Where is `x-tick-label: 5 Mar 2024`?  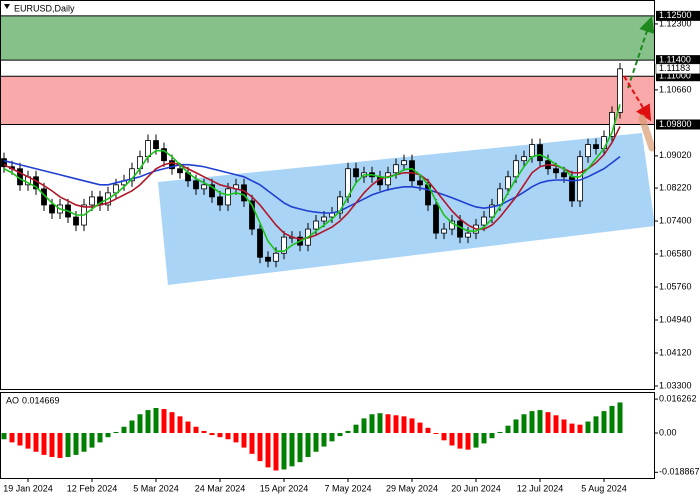
x-tick-label: 5 Mar 2024 is located at coordinates (156, 488).